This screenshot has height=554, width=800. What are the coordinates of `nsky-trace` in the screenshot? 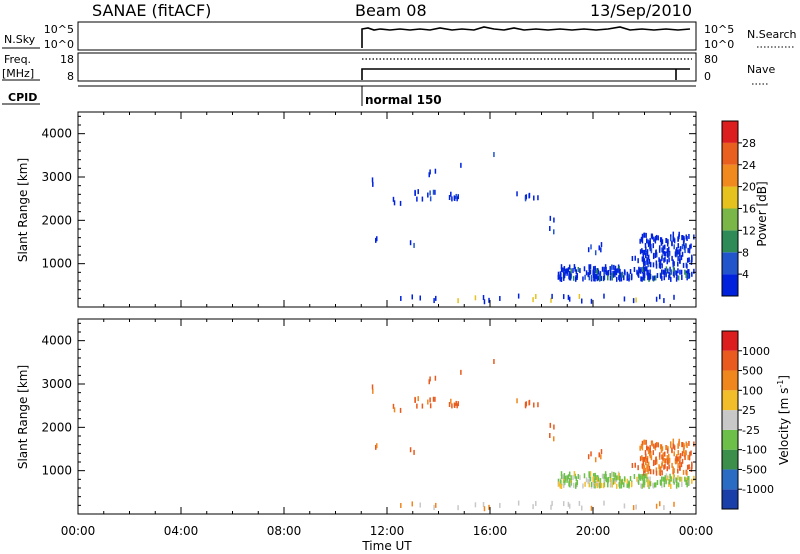 It's located at (526, 37).